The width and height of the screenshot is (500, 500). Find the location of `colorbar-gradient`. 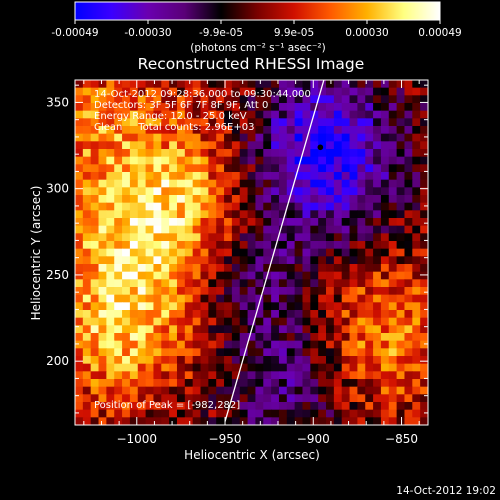

colorbar-gradient is located at coordinates (257, 11).